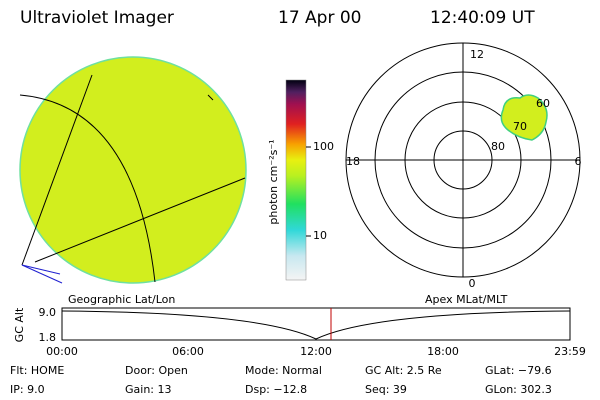  I want to click on timeline-y-title: GC Alt, so click(19, 324).